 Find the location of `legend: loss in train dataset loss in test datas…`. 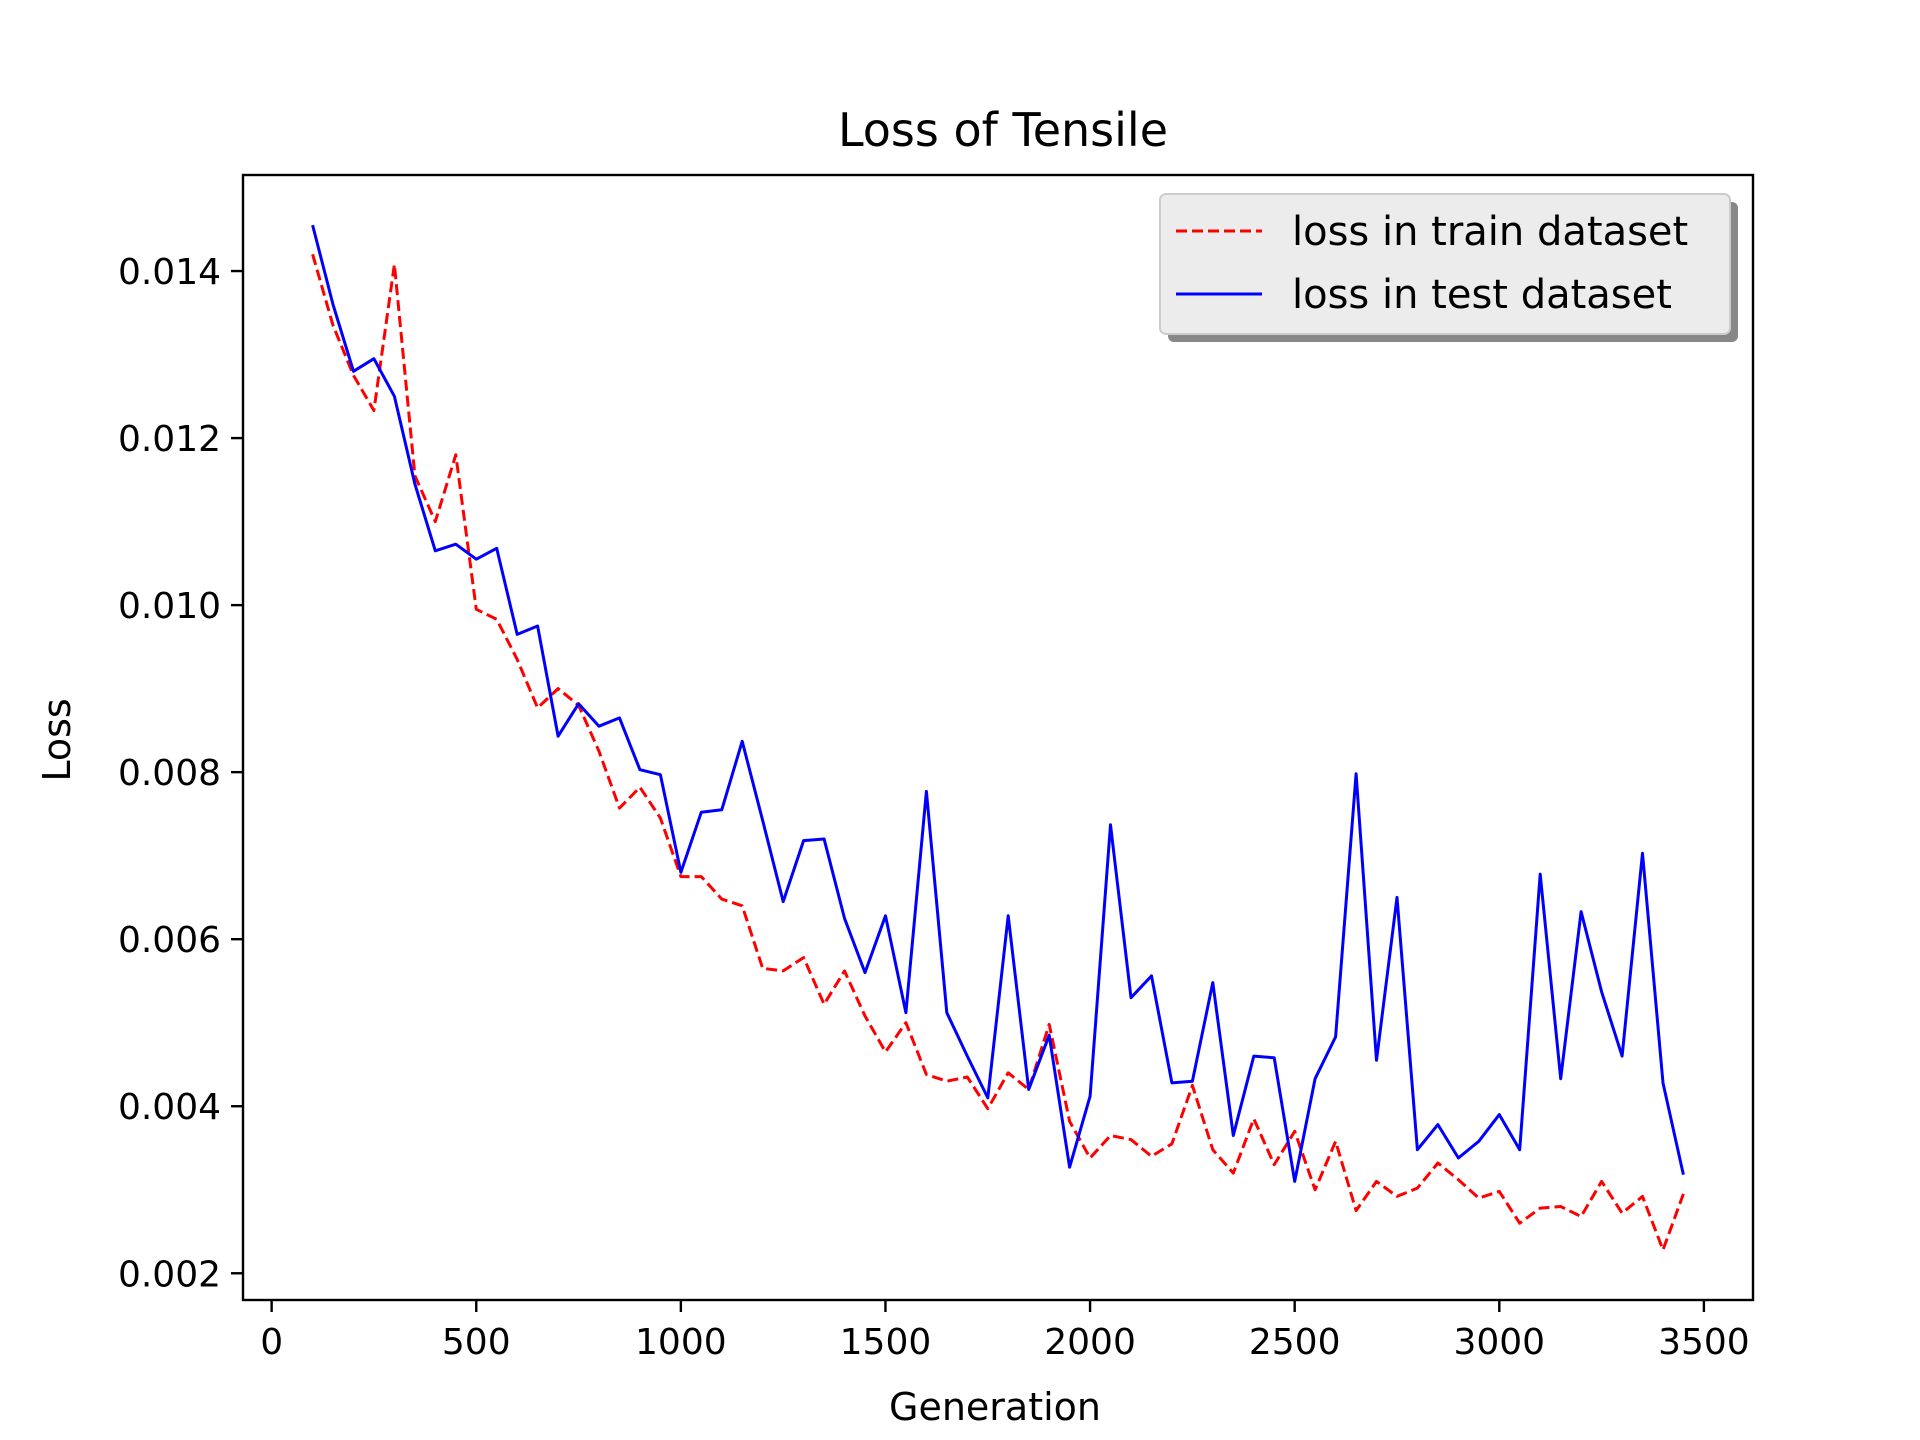

legend: loss in train dataset loss in test datas… is located at coordinates (1448, 267).